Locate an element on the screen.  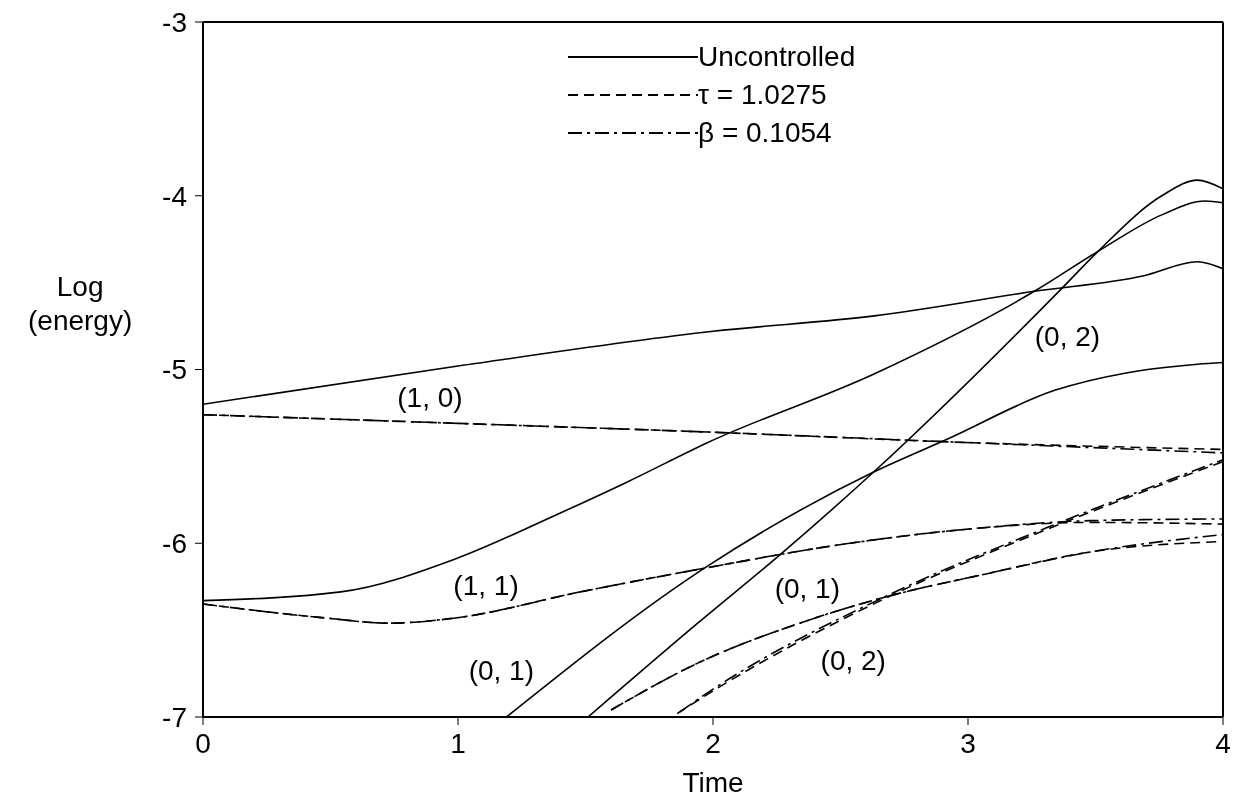
y-tick-label: -6 is located at coordinates (174, 544).